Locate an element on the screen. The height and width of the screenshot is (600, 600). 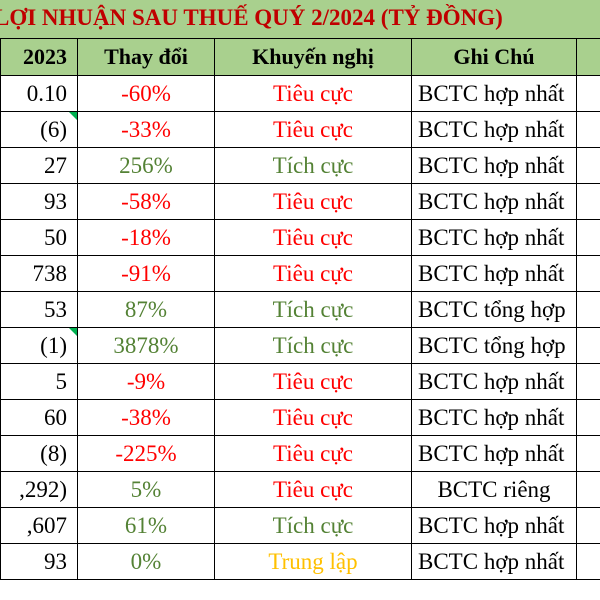
cell-change: 87% is located at coordinates (146, 309).